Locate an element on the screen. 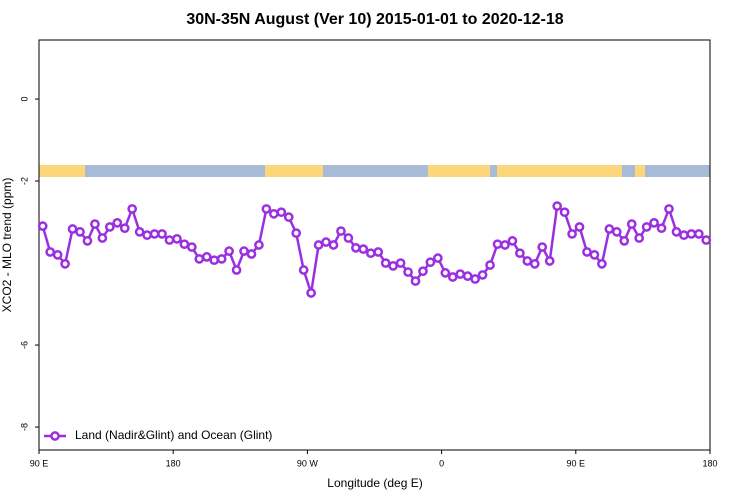 The image size is (750, 500). legend-marker is located at coordinates (55, 436).